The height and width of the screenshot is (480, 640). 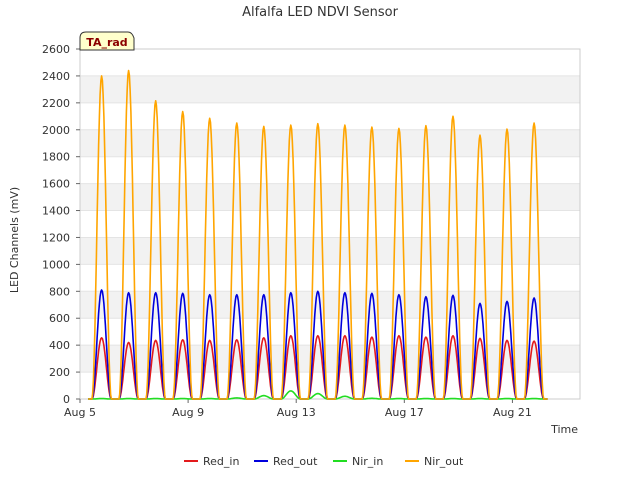 What do you see at coordinates (188, 412) in the screenshot?
I see `x-tick-label: Aug 9` at bounding box center [188, 412].